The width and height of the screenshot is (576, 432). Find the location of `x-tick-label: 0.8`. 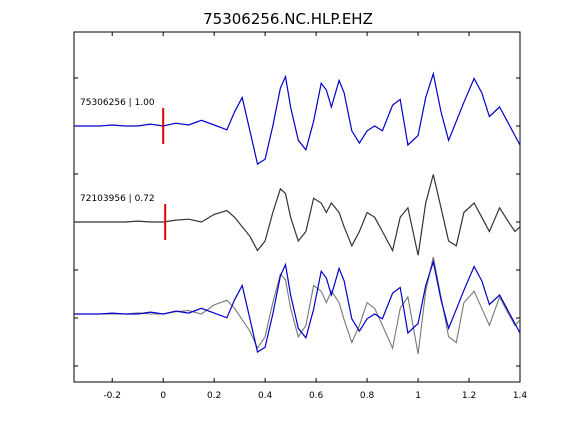

x-tick-label: 0.8 is located at coordinates (367, 396).